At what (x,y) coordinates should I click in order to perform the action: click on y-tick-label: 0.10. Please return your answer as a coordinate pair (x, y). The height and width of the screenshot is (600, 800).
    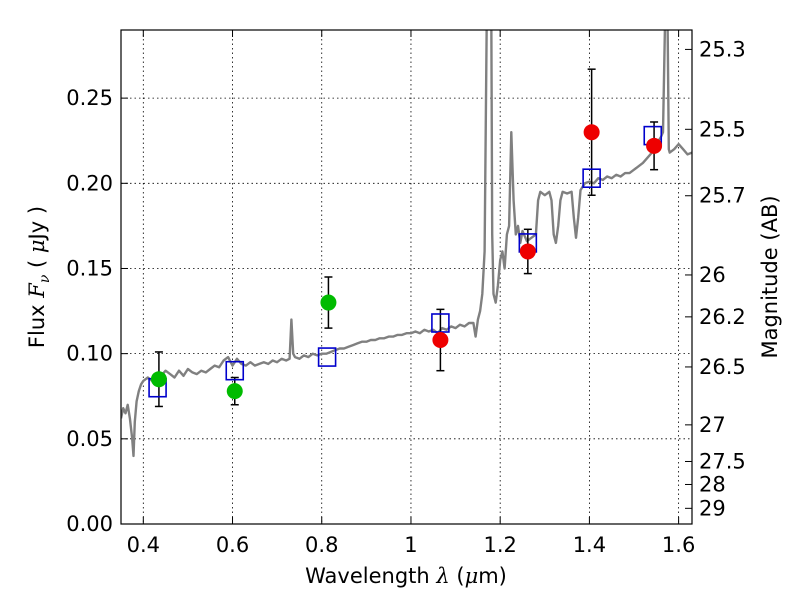
    Looking at the image, I should click on (89, 354).